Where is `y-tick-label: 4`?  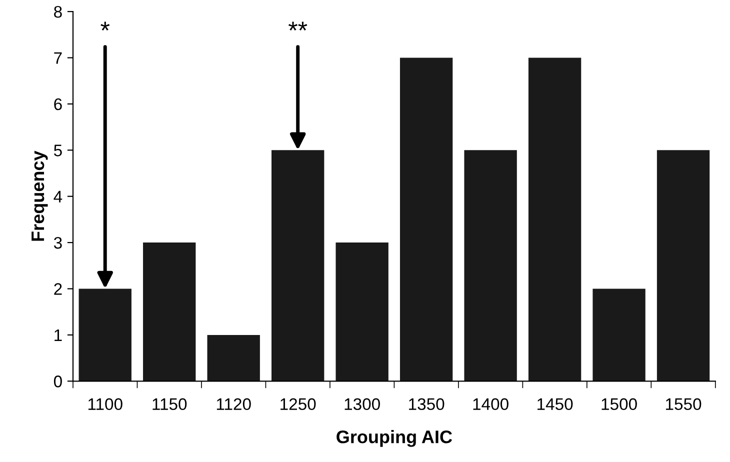
y-tick-label: 4 is located at coordinates (58, 196).